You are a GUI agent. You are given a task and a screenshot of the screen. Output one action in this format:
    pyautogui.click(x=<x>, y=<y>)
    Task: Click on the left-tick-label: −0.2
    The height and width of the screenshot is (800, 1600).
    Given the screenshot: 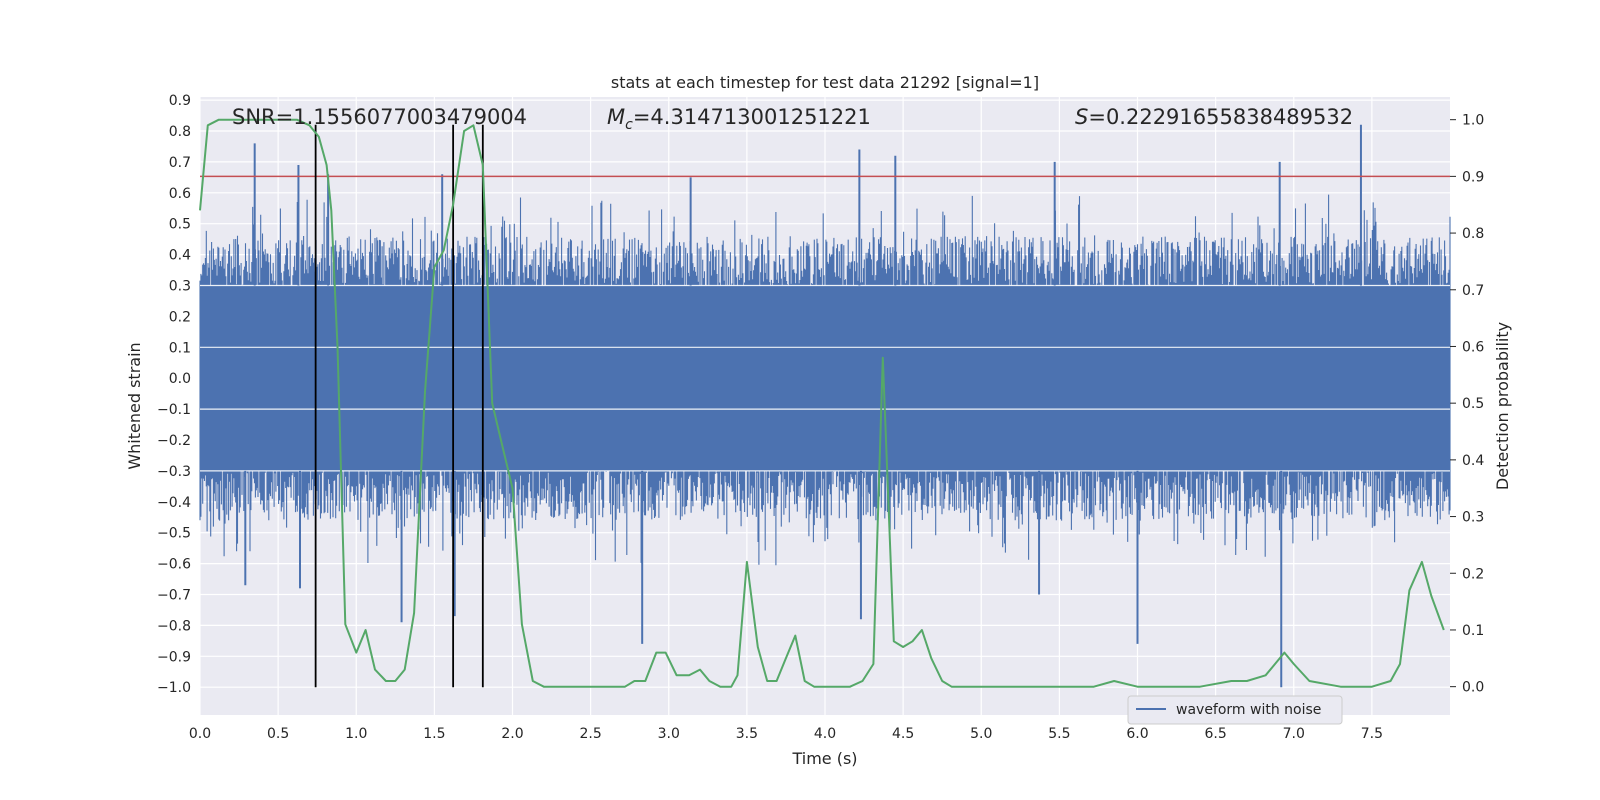 What is the action you would take?
    pyautogui.click(x=174, y=441)
    